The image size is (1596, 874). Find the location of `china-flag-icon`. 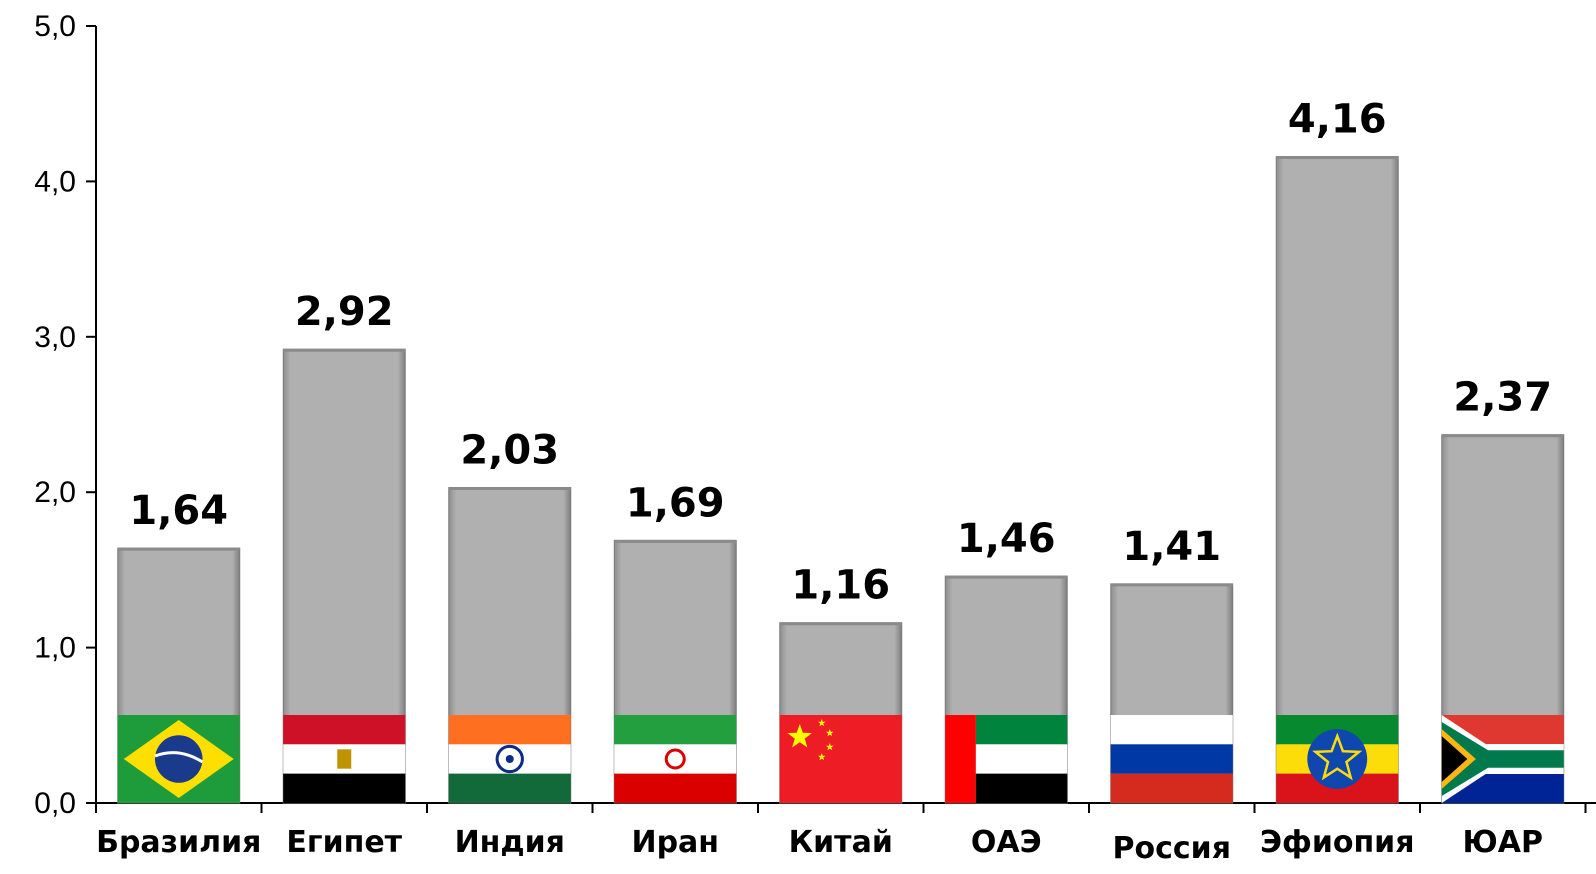

china-flag-icon is located at coordinates (840, 759).